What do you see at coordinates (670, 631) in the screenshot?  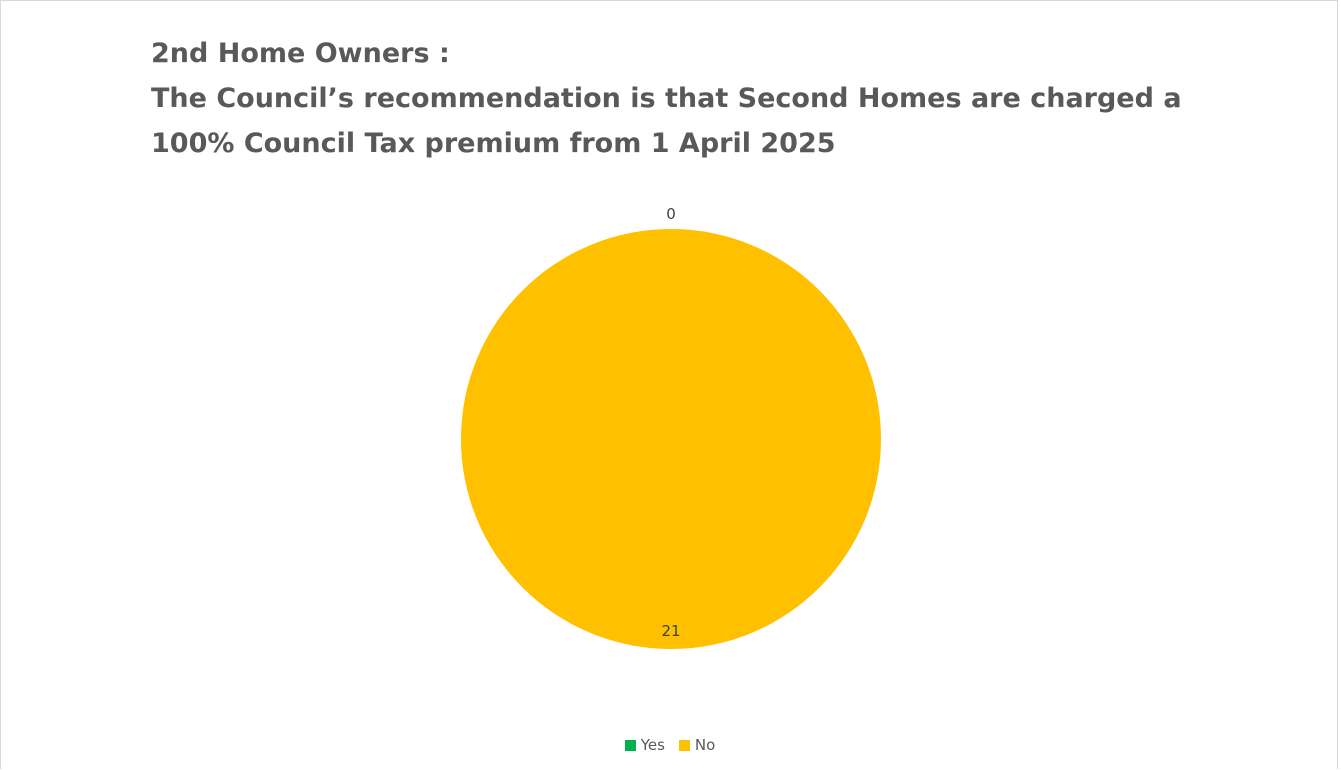 I see `data-label-no: 21` at bounding box center [670, 631].